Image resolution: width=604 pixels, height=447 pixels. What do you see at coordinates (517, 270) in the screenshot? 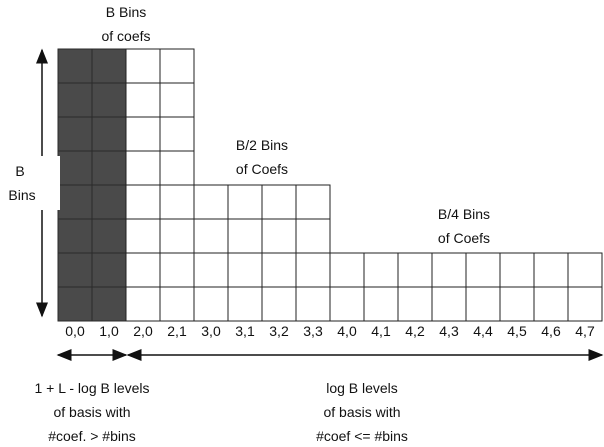
I see `bin-cell-4-5-row1` at bounding box center [517, 270].